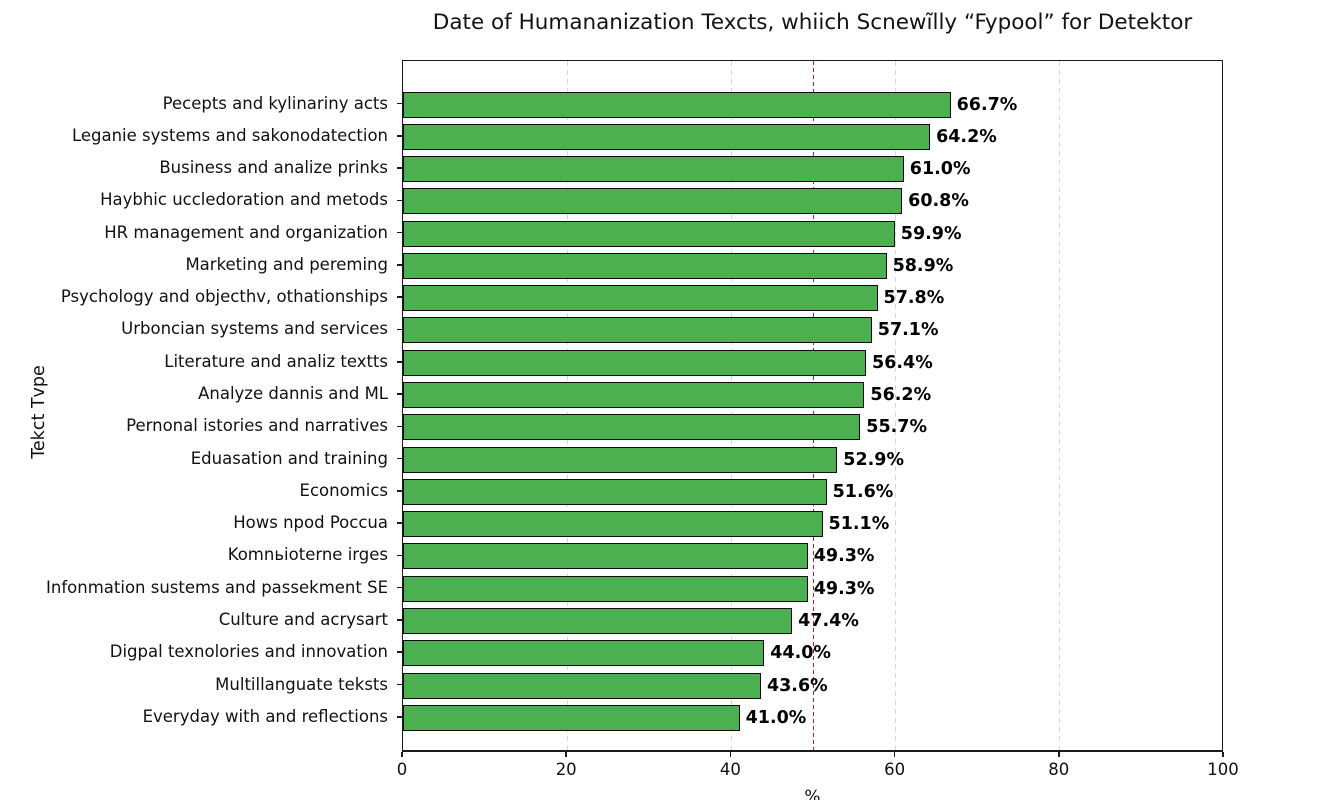 The height and width of the screenshot is (800, 1339). Describe the element at coordinates (343, 490) in the screenshot. I see `category-label: Economics` at that location.